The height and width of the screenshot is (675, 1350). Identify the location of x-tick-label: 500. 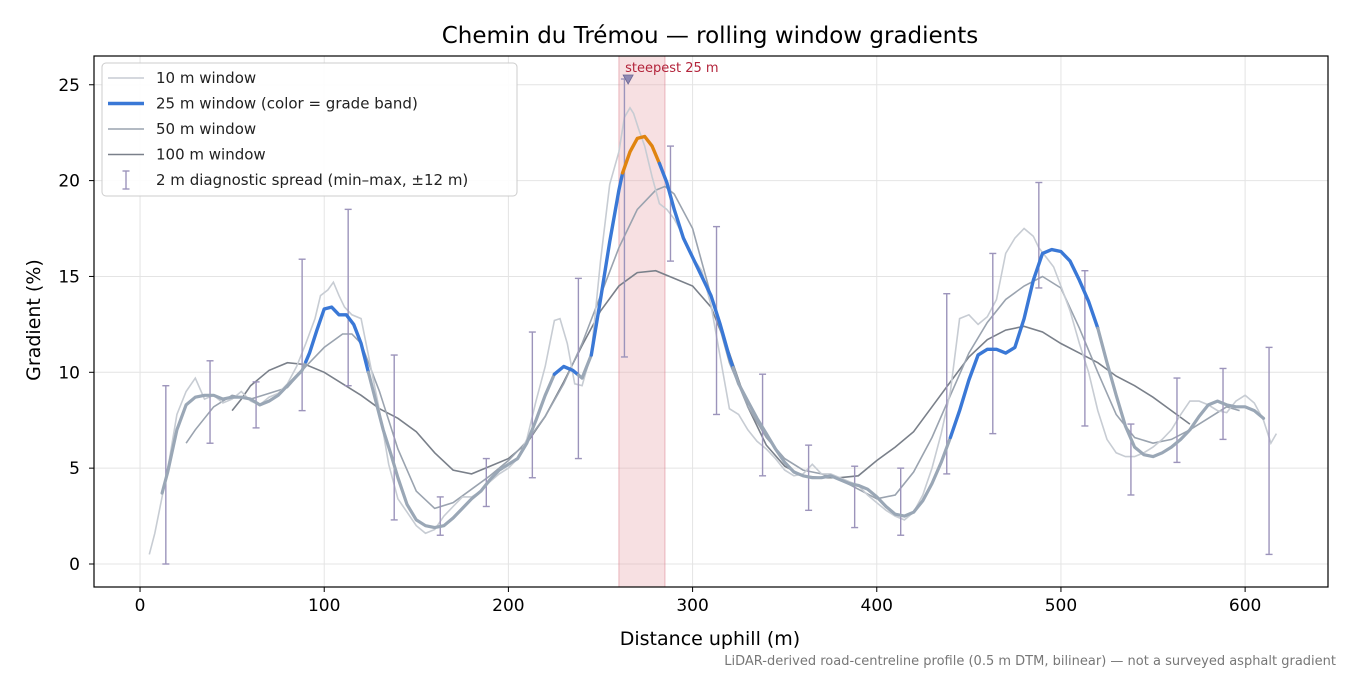
(1061, 606).